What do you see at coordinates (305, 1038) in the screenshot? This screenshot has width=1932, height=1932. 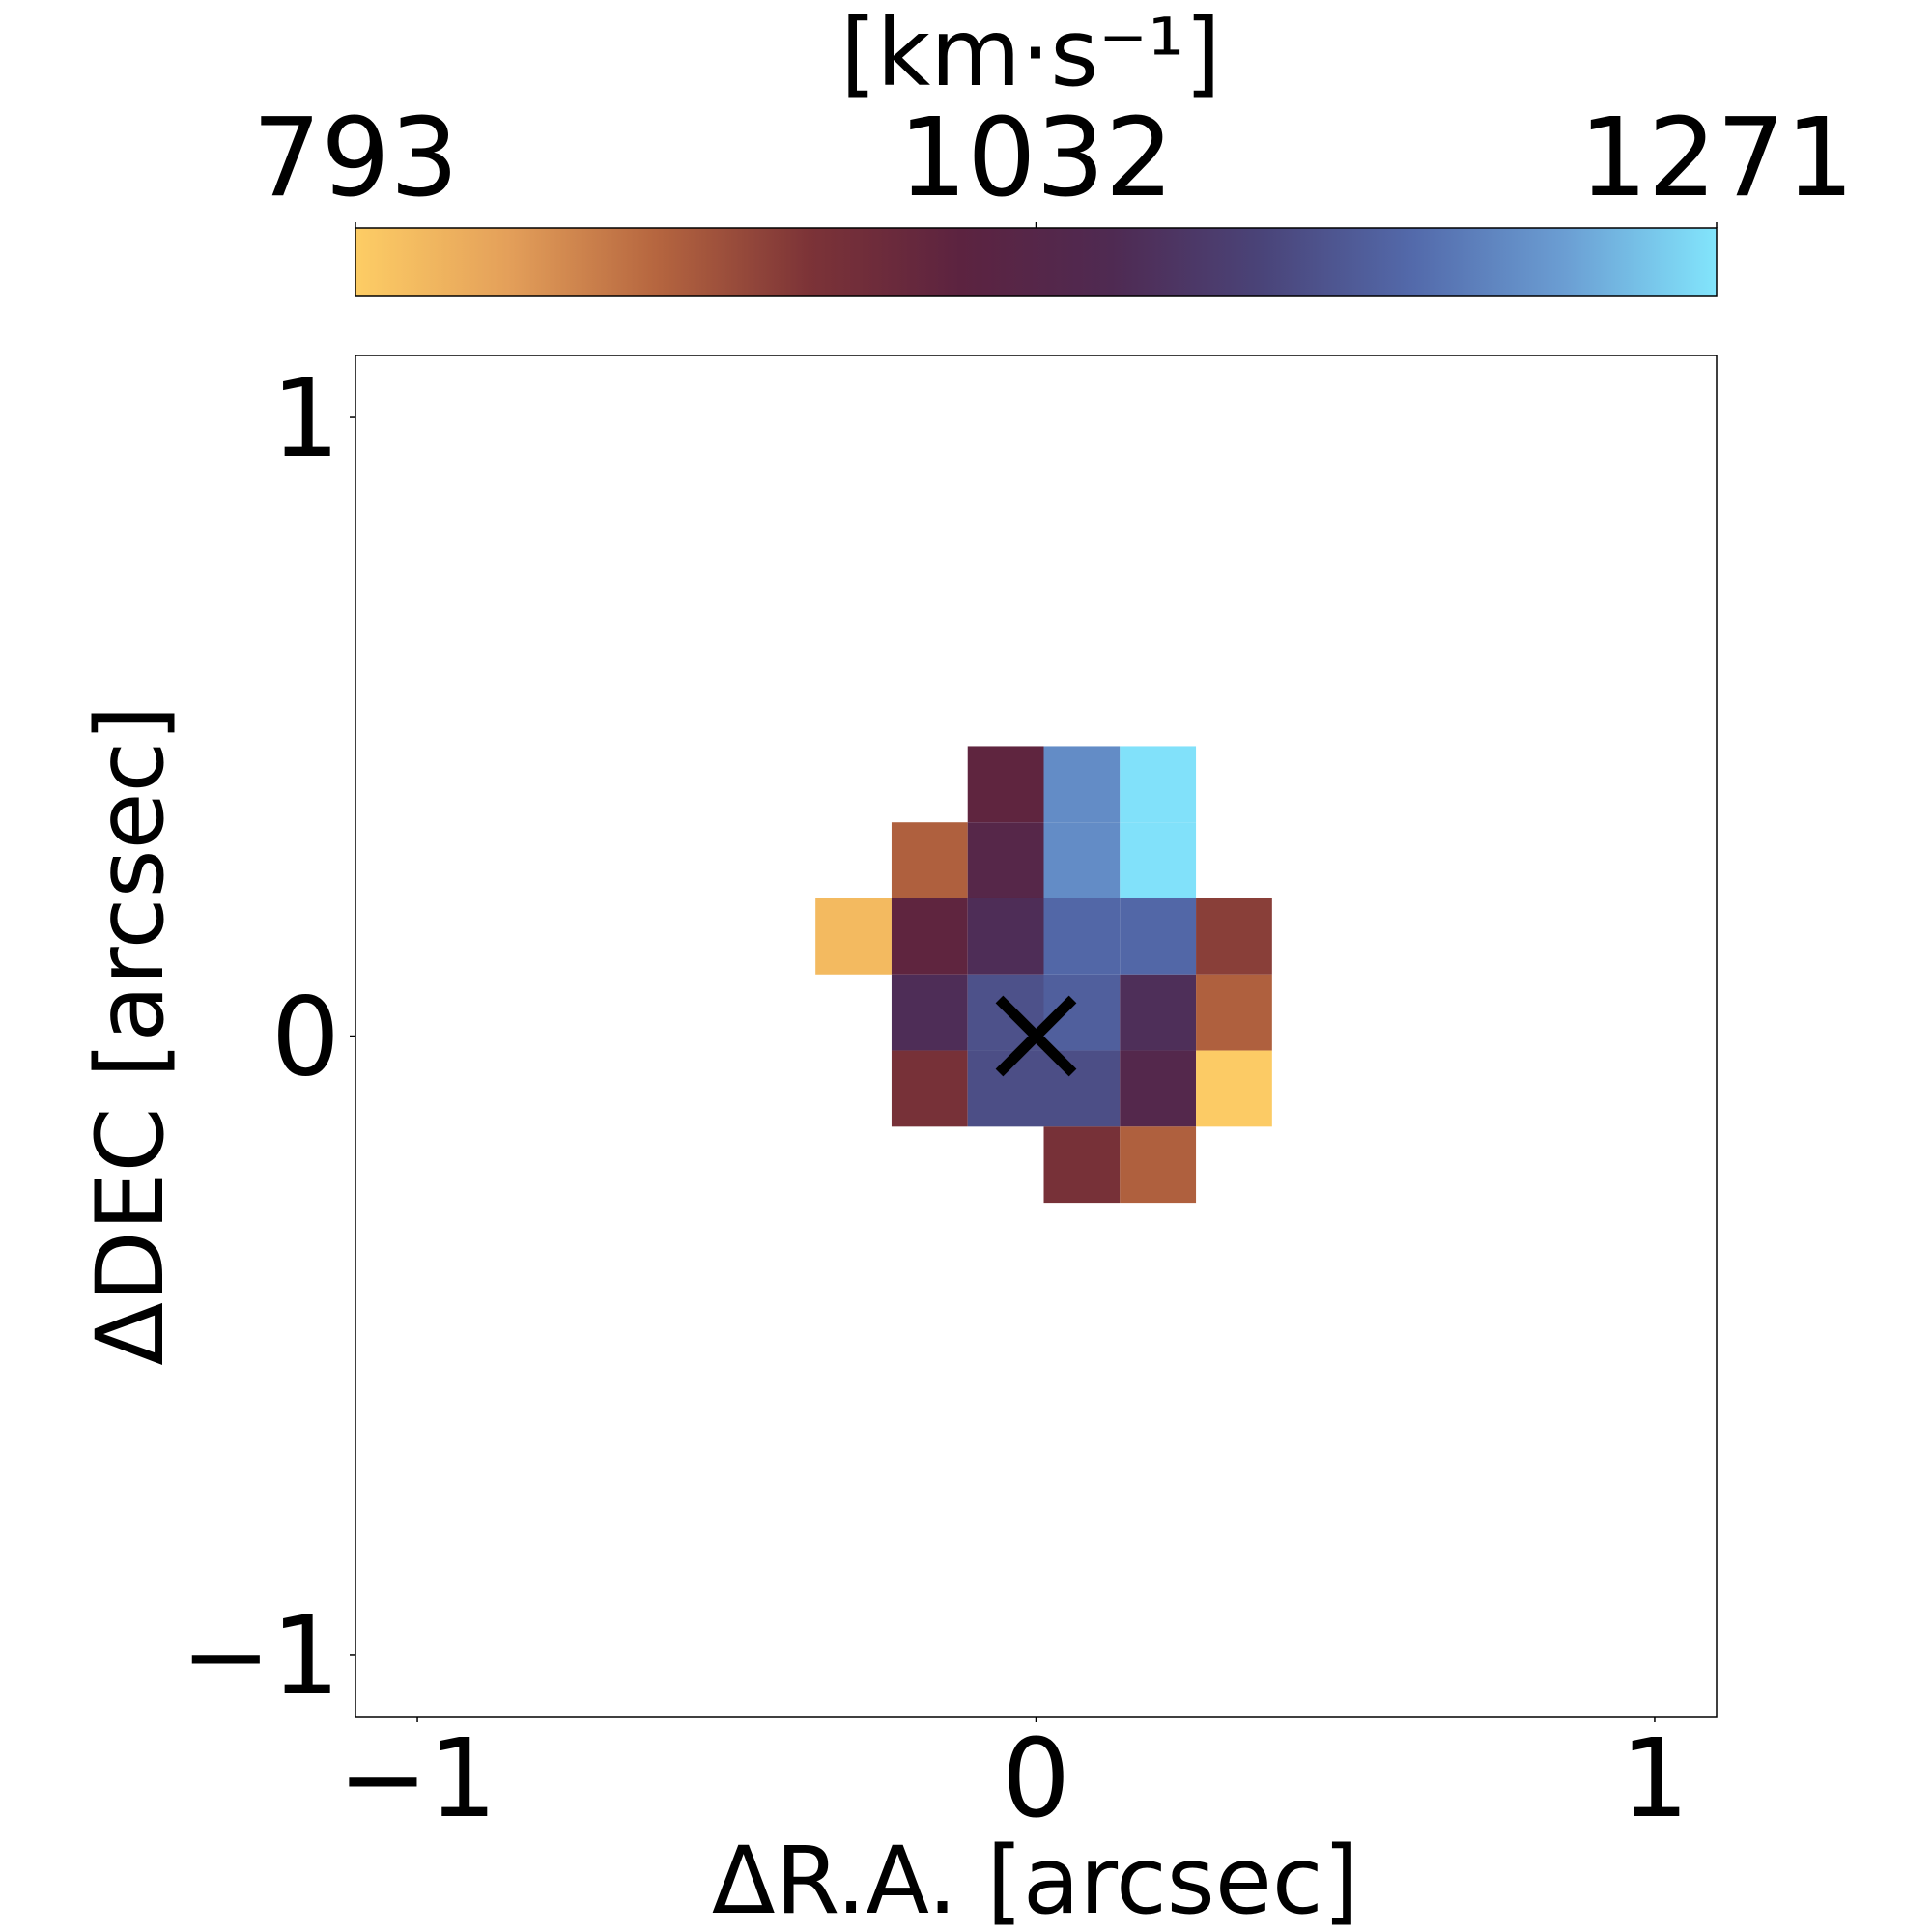 I see `y-tick-label: 0` at bounding box center [305, 1038].